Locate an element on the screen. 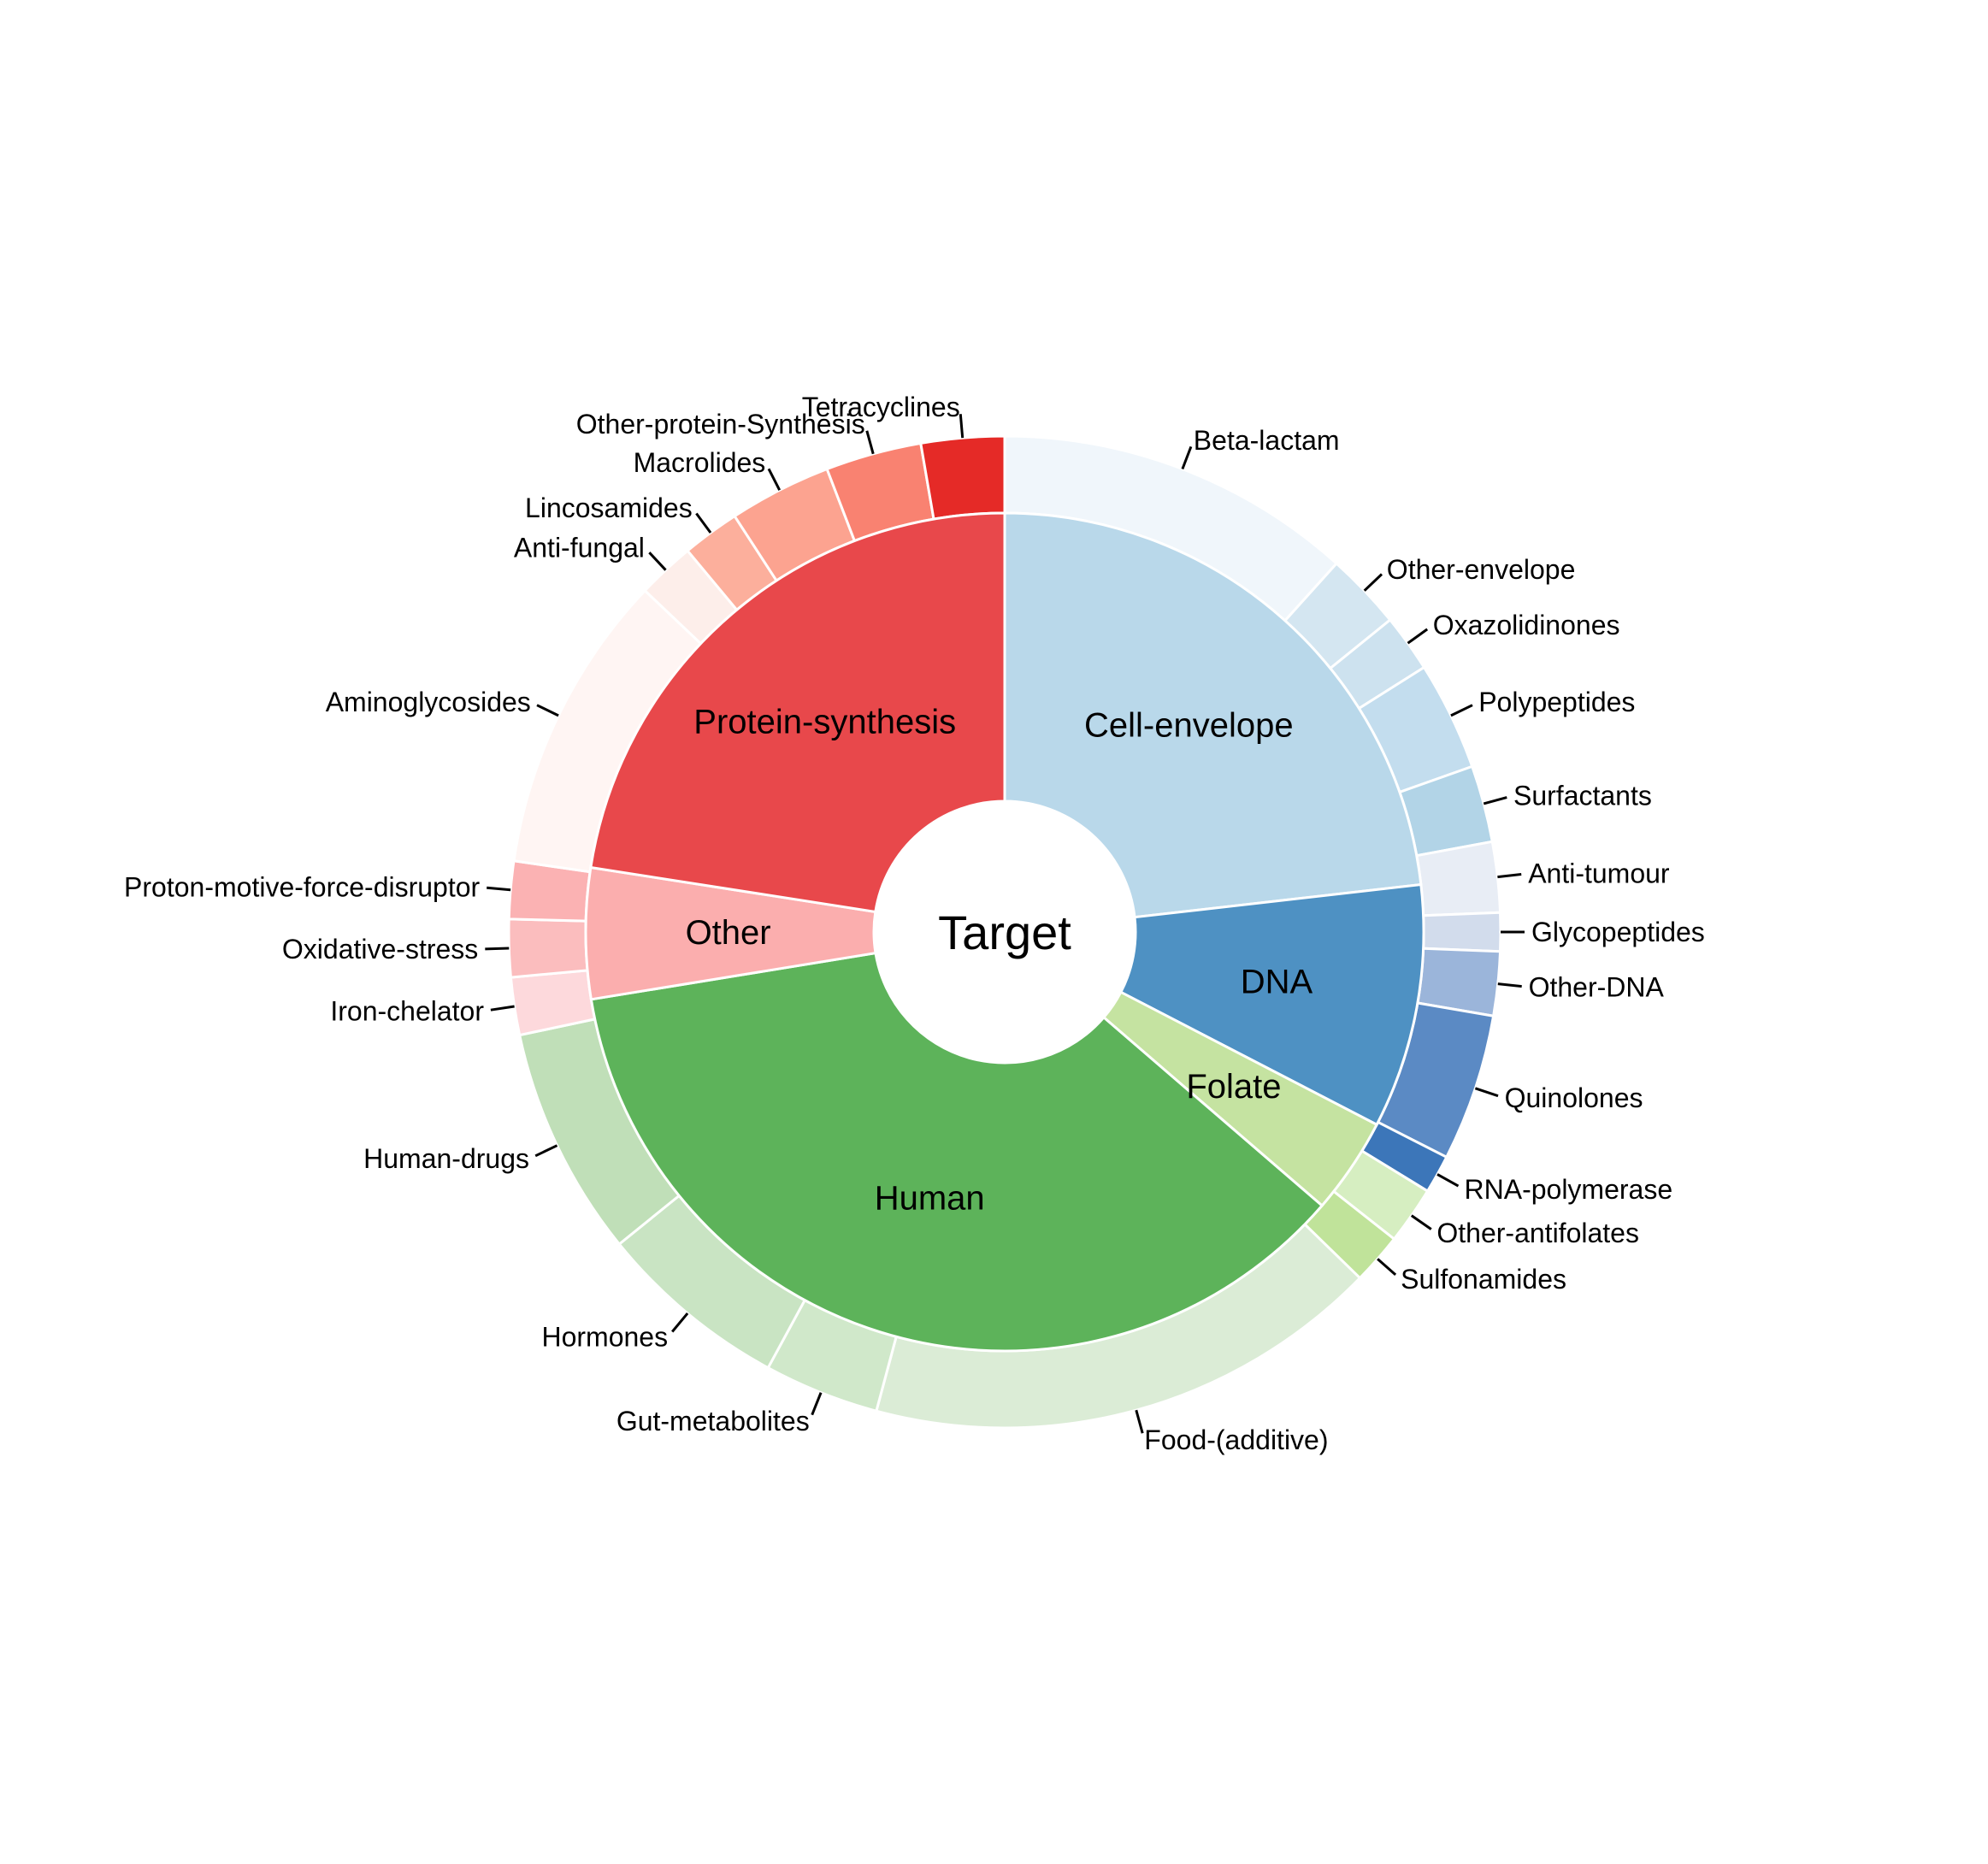 This screenshot has width=1988, height=1864. center-hole is located at coordinates (1005, 932).